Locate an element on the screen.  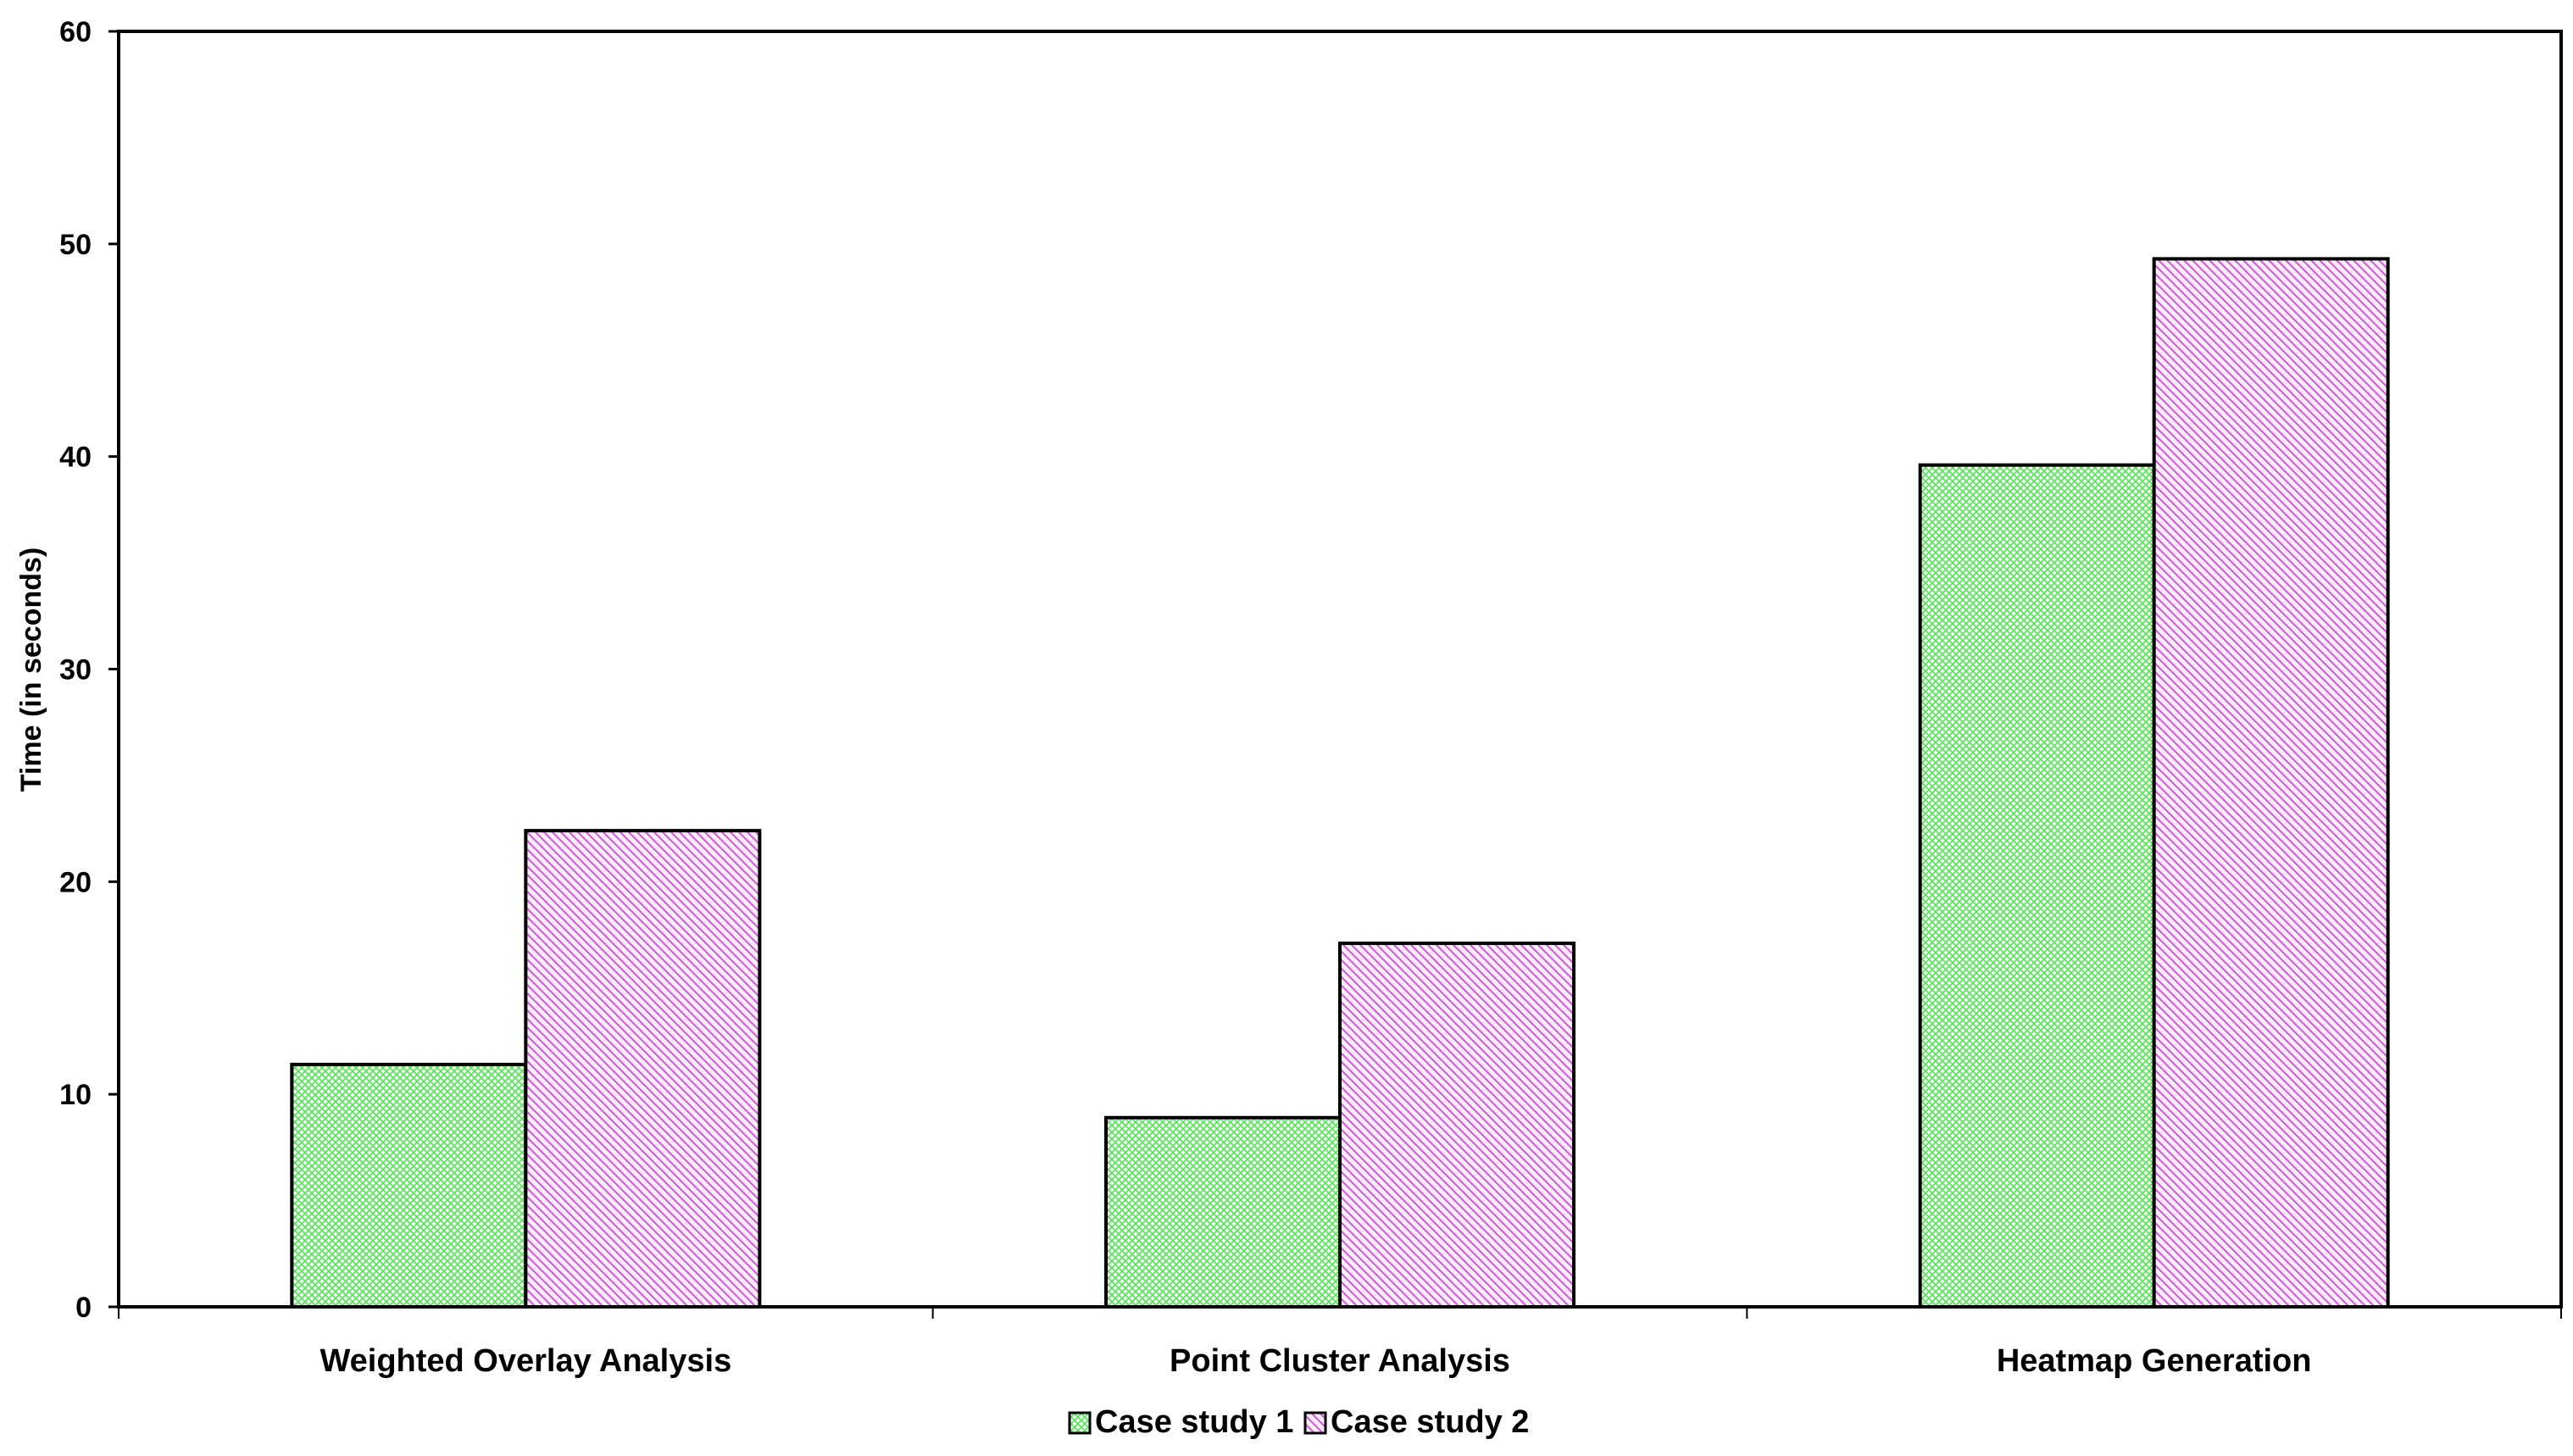
x-tick-label: Heatmap Generation is located at coordinates (2154, 1361).